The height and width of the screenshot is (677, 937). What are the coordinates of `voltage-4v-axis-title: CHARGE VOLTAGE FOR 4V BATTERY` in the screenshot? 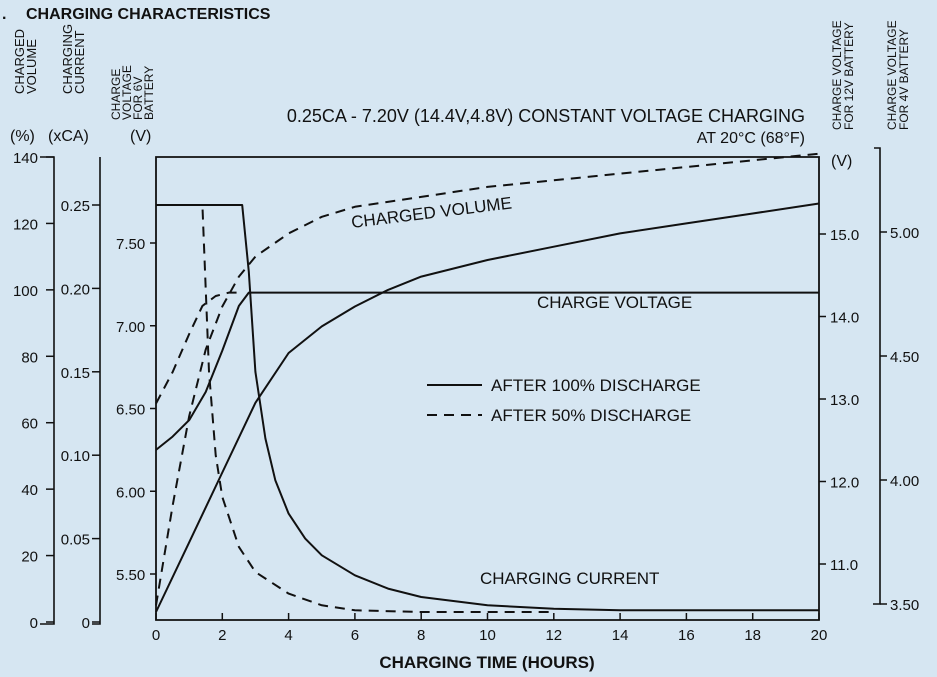 It's located at (898, 75).